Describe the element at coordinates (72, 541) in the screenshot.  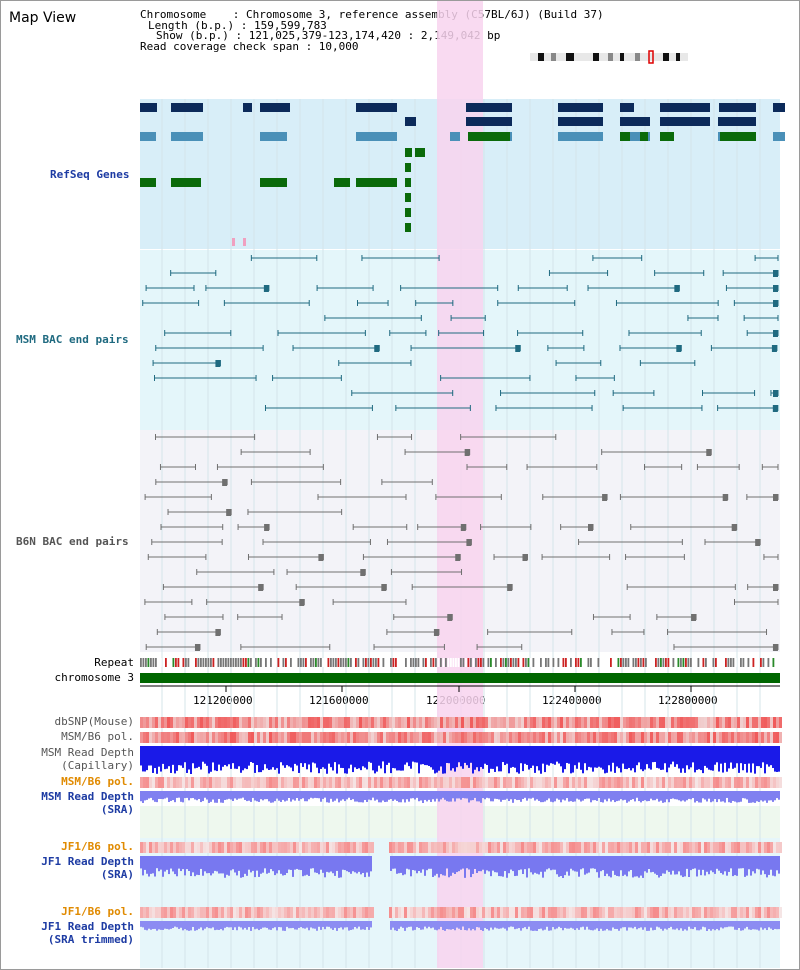
I see `track-label-b6n-bac: B6N BAC end pairs` at that location.